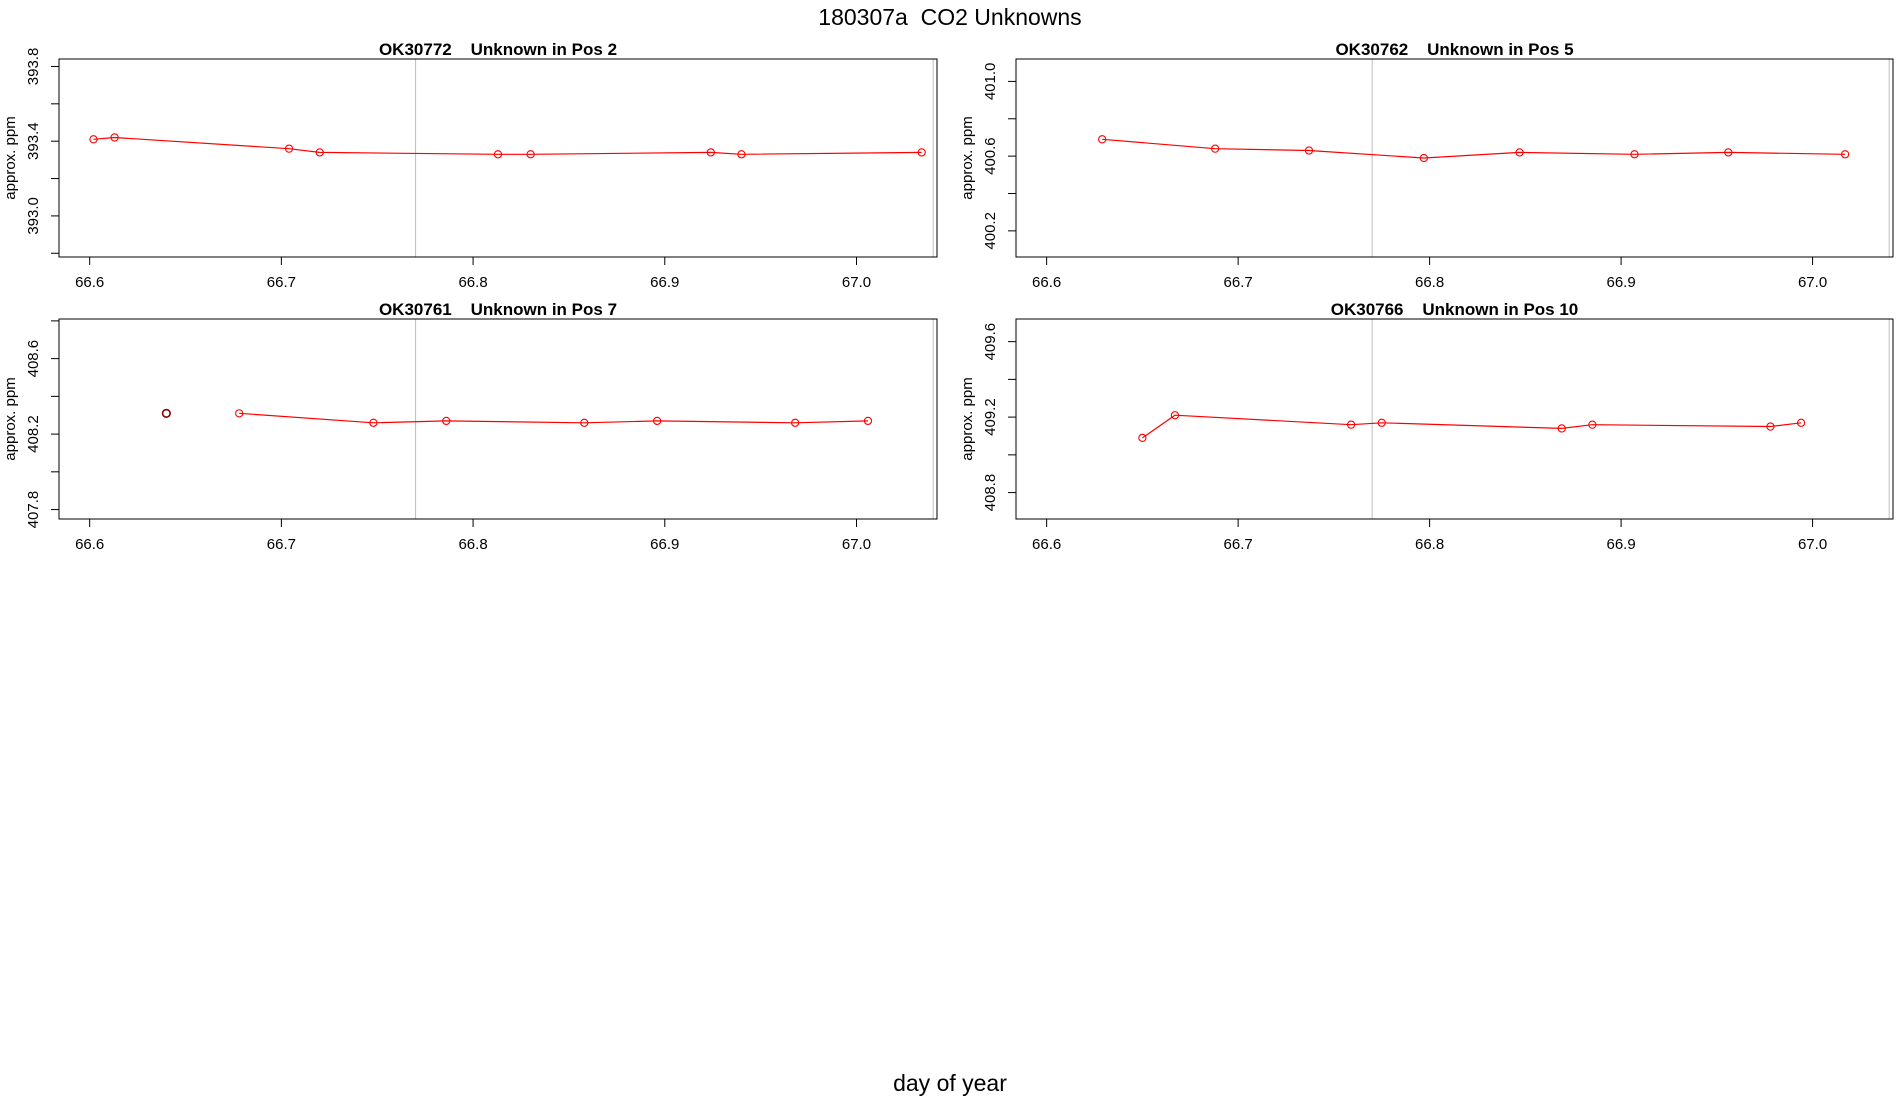 Image resolution: width=1900 pixels, height=1100 pixels. Describe the element at coordinates (990, 417) in the screenshot. I see `y-tick-label: 409.2` at that location.